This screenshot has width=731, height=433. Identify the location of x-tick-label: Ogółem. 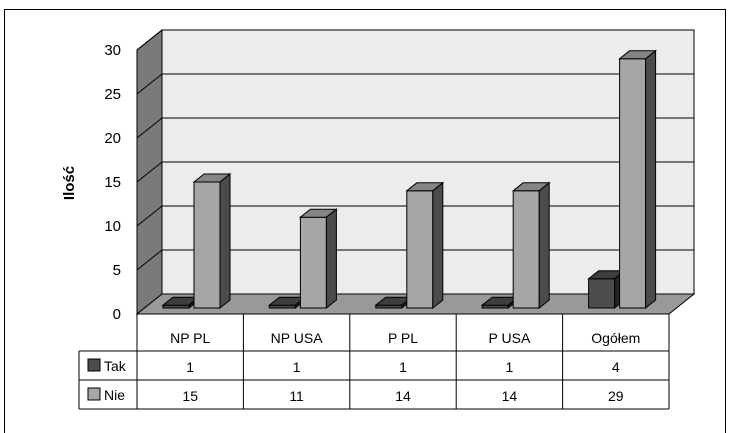
(615, 338).